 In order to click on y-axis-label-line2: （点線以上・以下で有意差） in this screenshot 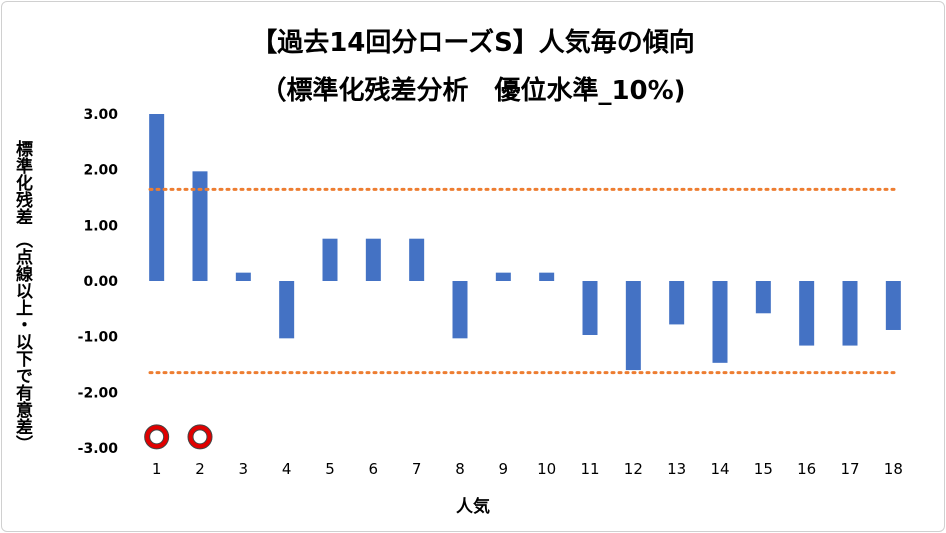, I will do `click(22, 341)`.